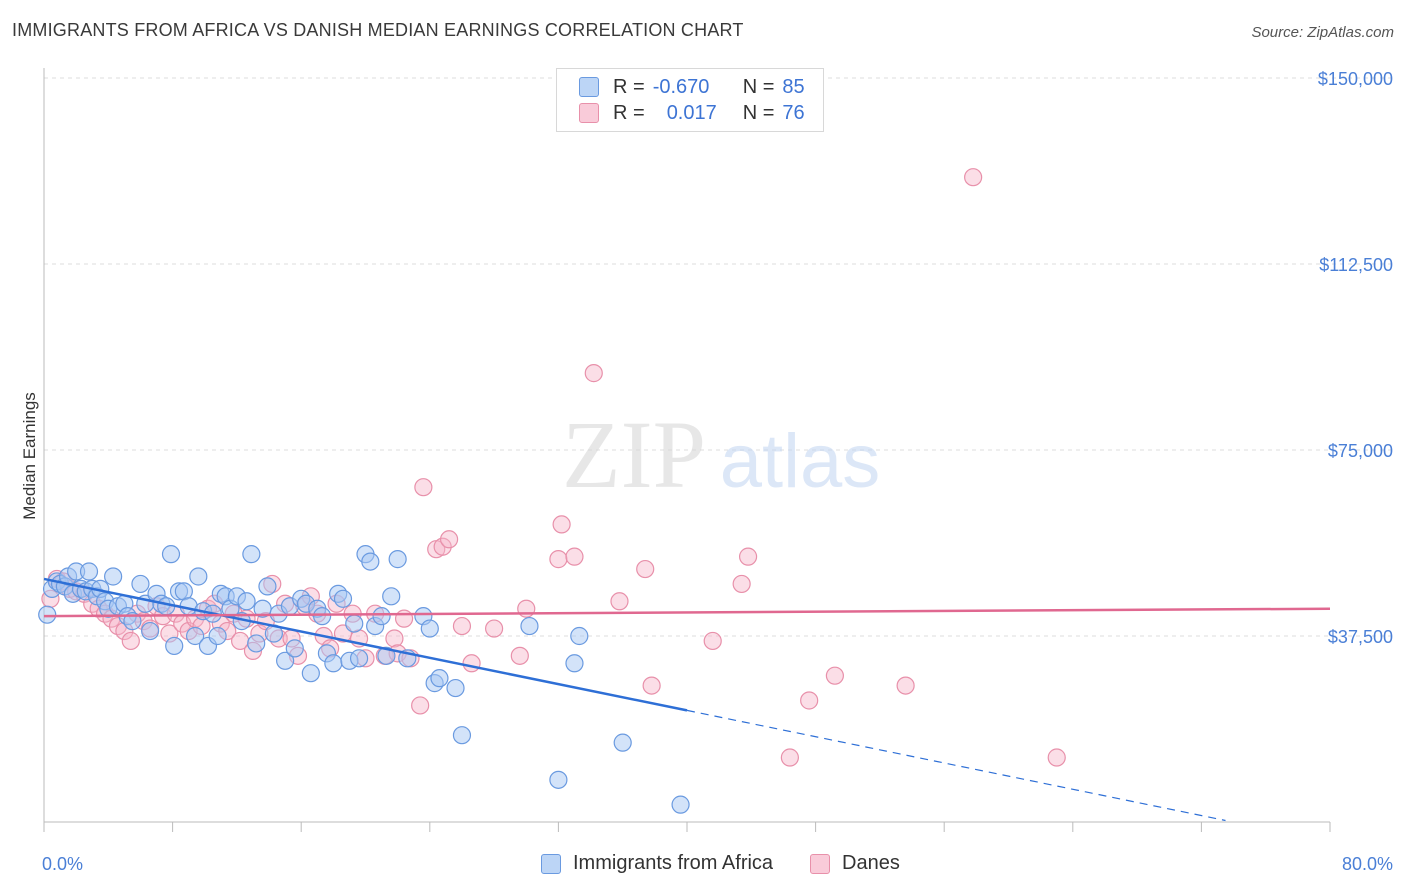  Describe the element at coordinates (793, 112) in the screenshot. I see `legend-n-value: 76` at that location.